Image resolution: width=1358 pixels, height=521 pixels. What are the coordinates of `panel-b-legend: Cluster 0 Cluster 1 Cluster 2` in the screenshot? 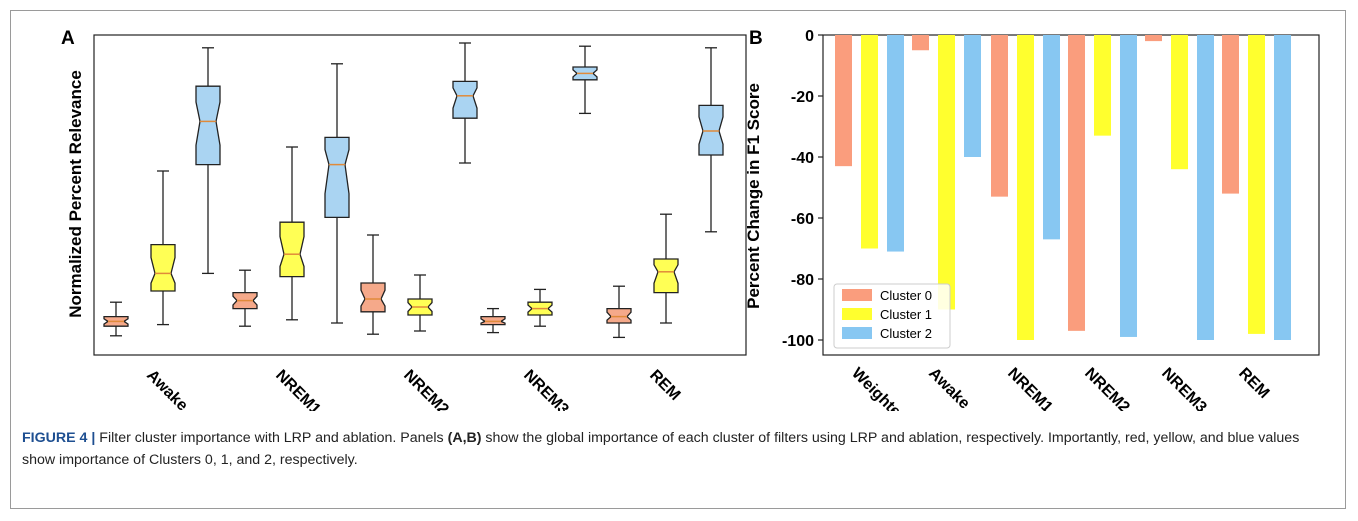 It's located at (892, 316).